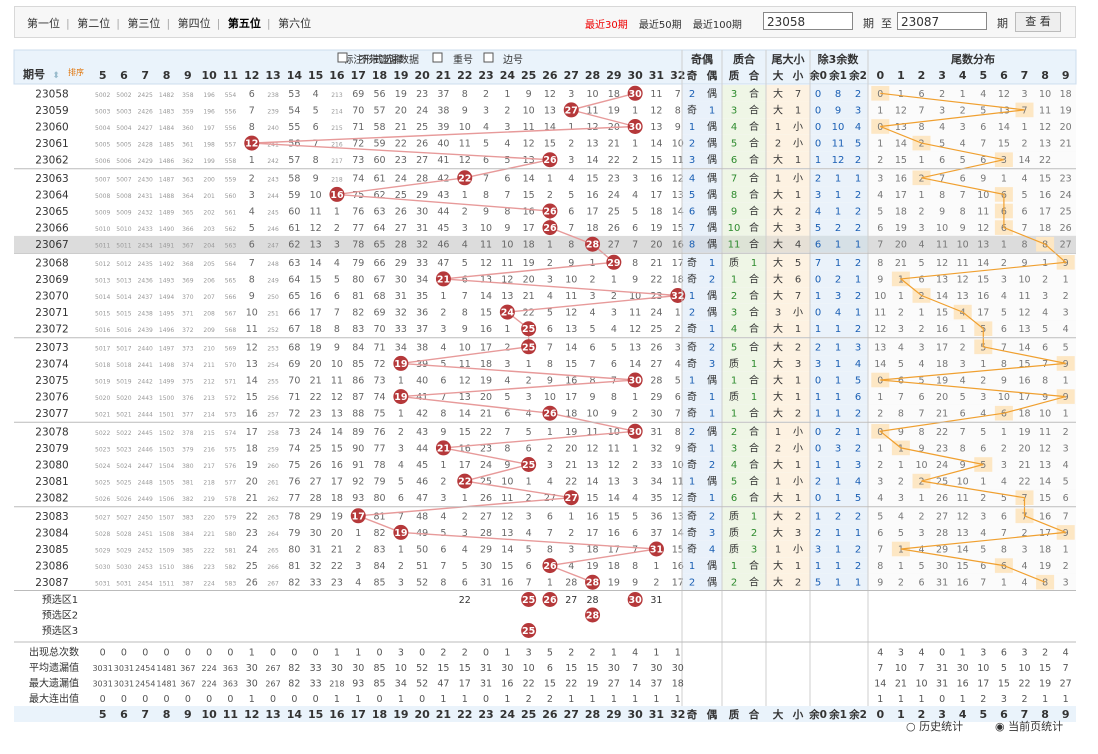 The image size is (1098, 754). Describe the element at coordinates (401, 397) in the screenshot. I see `hit-ball` at that location.